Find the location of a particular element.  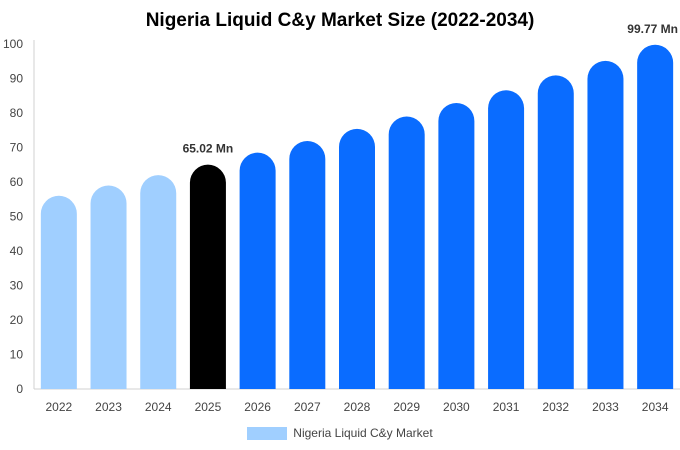

x-tick-label: 2025 is located at coordinates (208, 407).